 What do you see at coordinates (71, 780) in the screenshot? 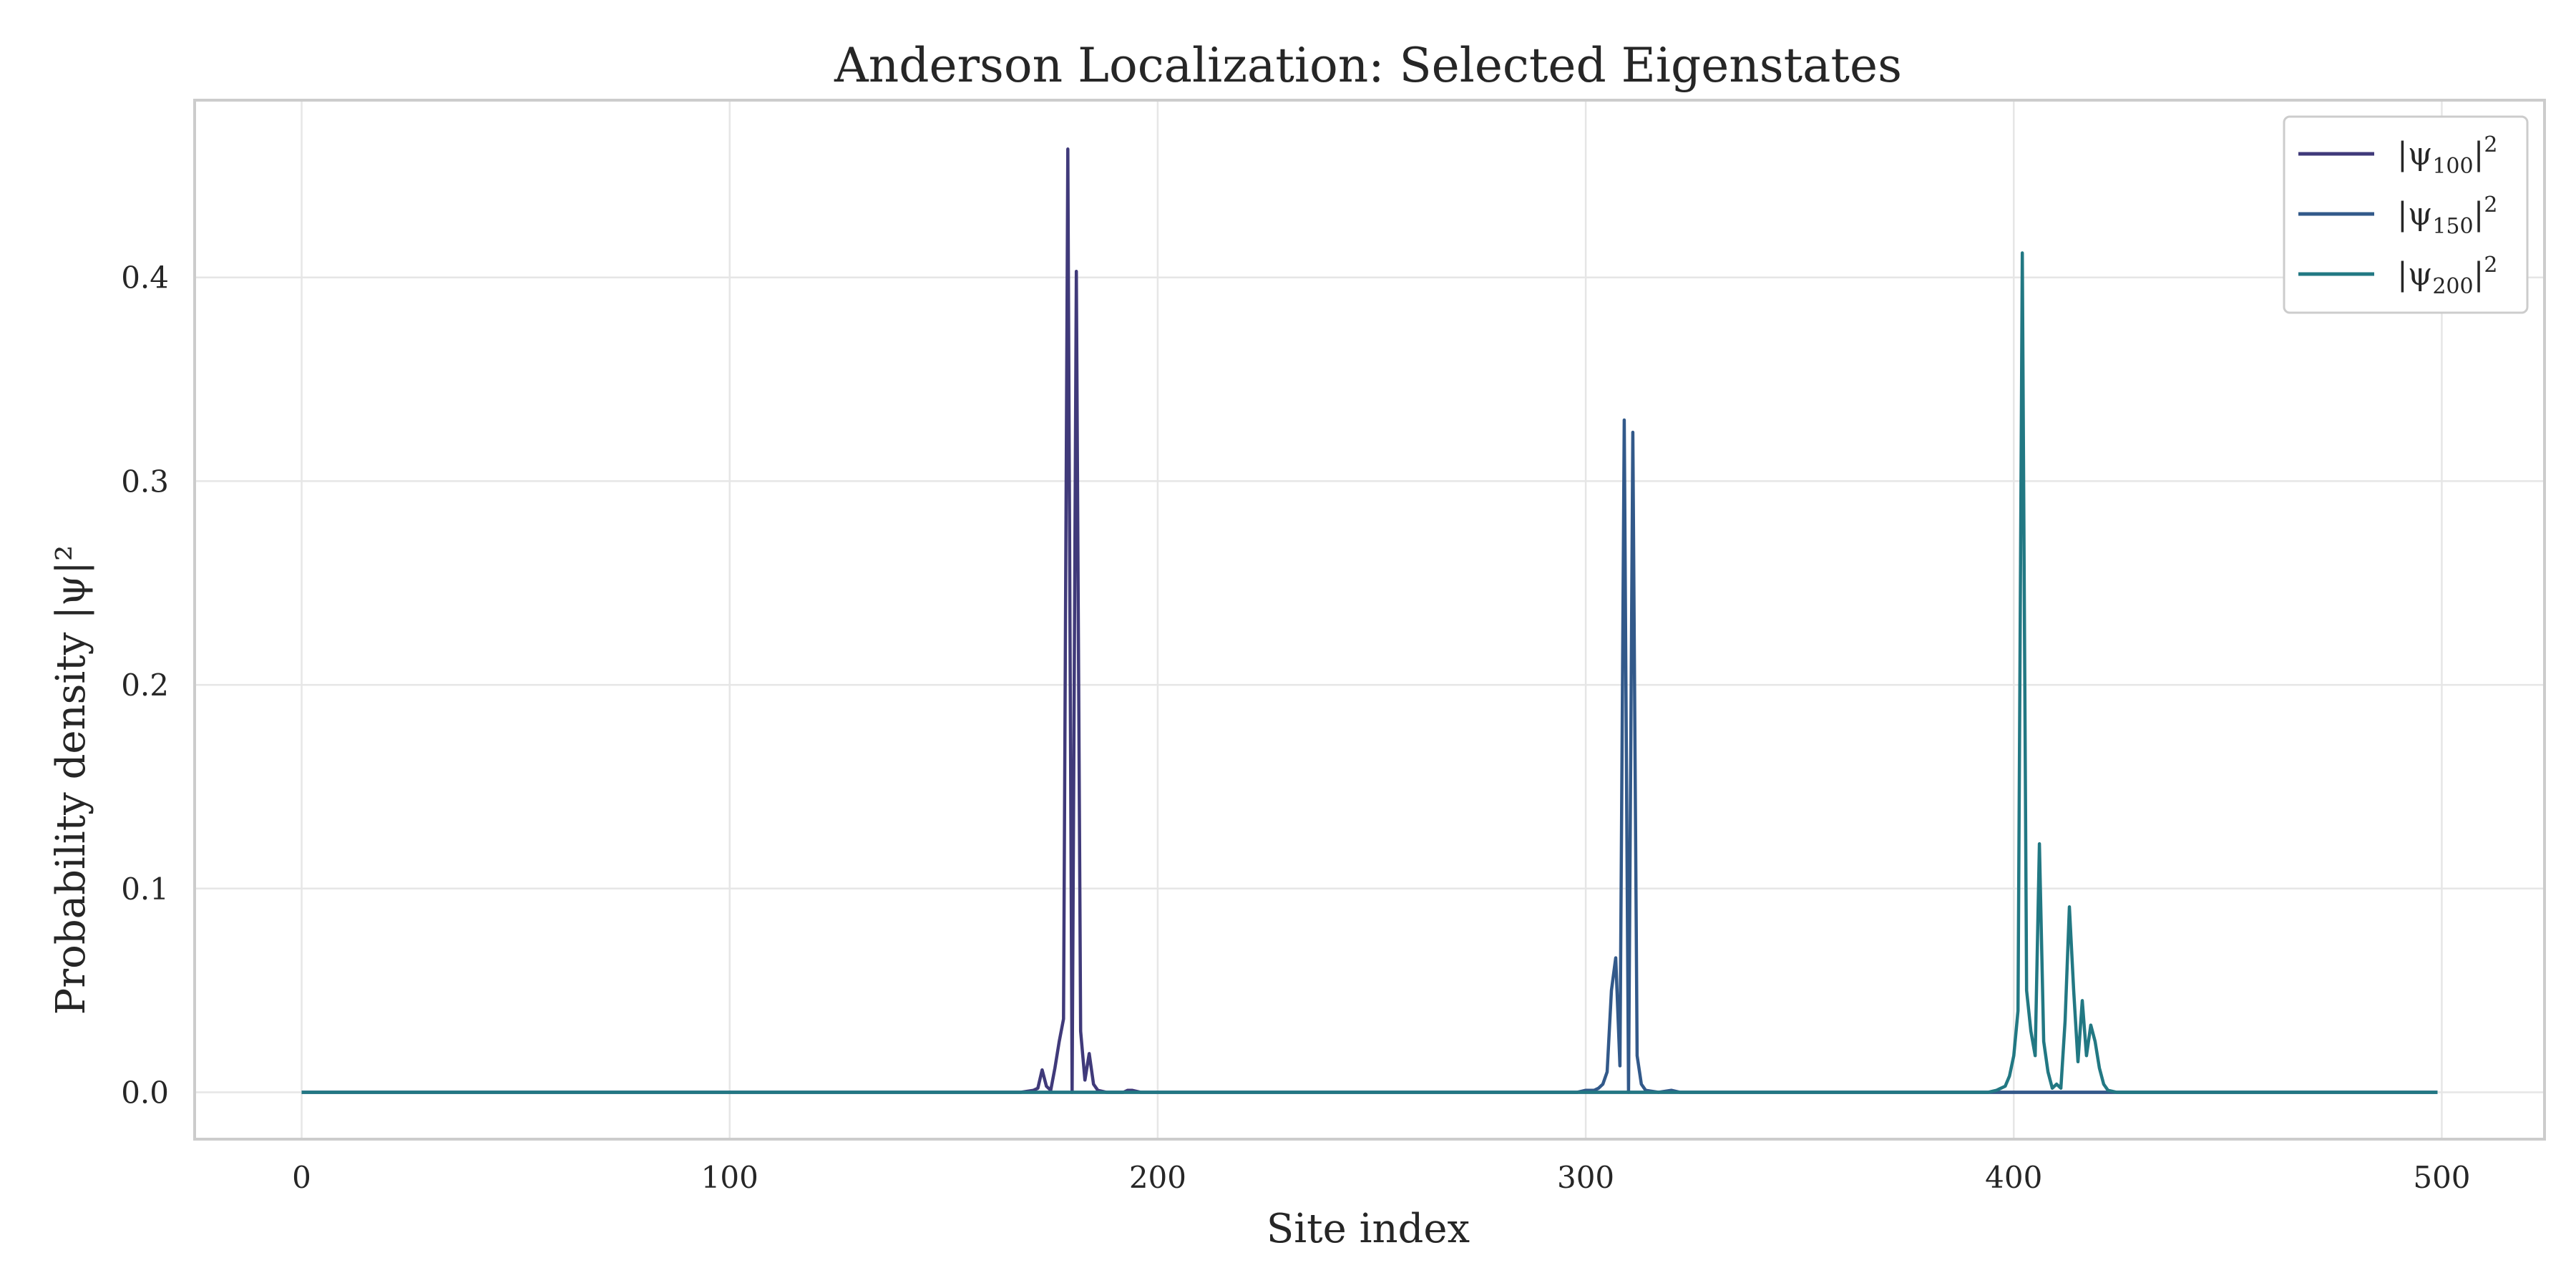
I see `y-axis-label: Probability density |ψ|²` at bounding box center [71, 780].